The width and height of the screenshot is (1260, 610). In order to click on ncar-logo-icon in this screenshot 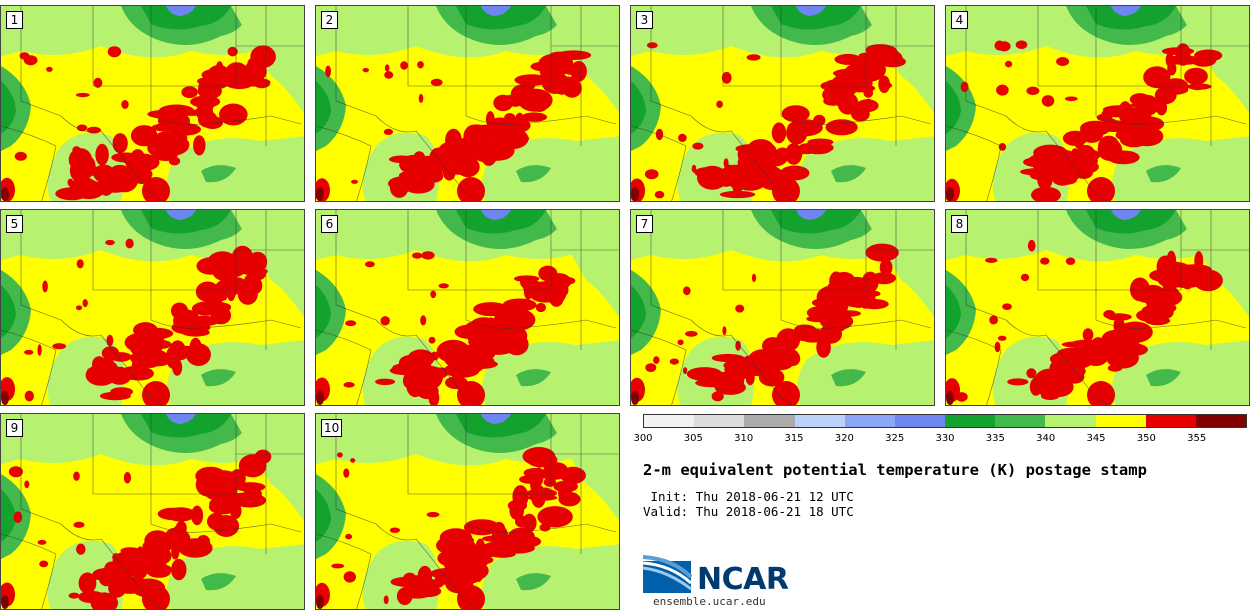, I will do `click(668, 574)`.